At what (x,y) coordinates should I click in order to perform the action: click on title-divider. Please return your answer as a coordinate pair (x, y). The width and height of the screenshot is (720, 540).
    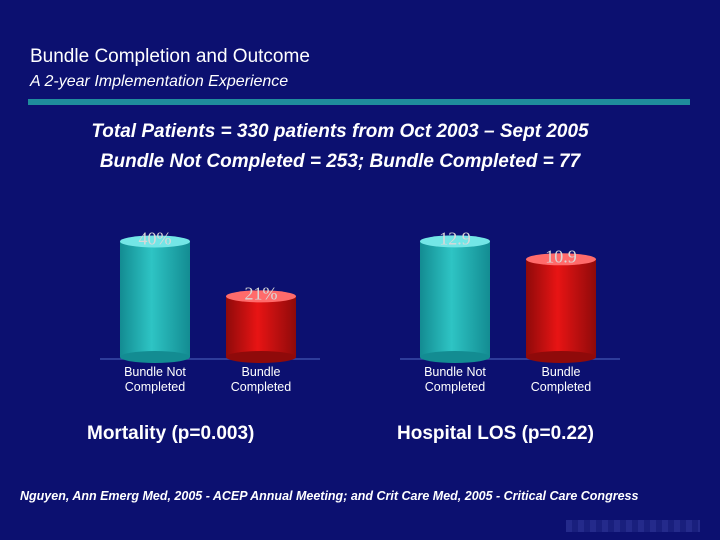
    Looking at the image, I should click on (359, 102).